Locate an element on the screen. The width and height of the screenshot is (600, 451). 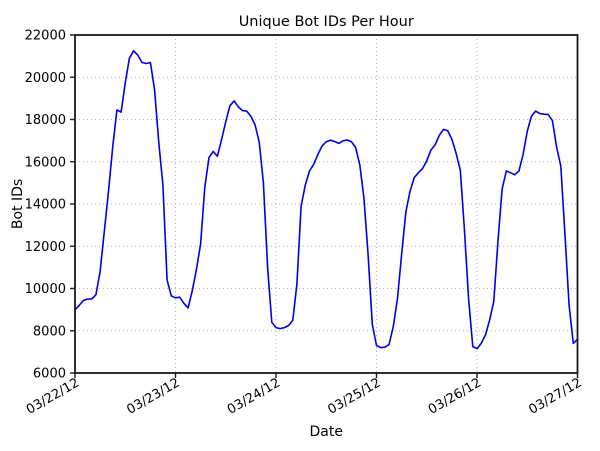
y-tick-label: 12000 is located at coordinates (45, 247).